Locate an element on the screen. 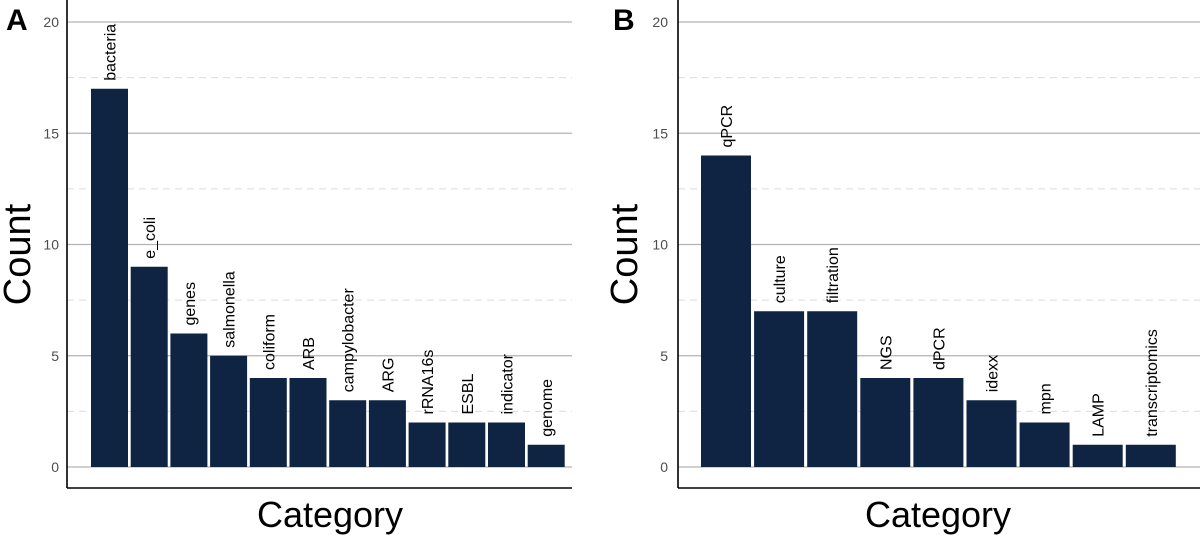 This screenshot has width=1200, height=535. bar-label-NGS: NGS is located at coordinates (886, 352).